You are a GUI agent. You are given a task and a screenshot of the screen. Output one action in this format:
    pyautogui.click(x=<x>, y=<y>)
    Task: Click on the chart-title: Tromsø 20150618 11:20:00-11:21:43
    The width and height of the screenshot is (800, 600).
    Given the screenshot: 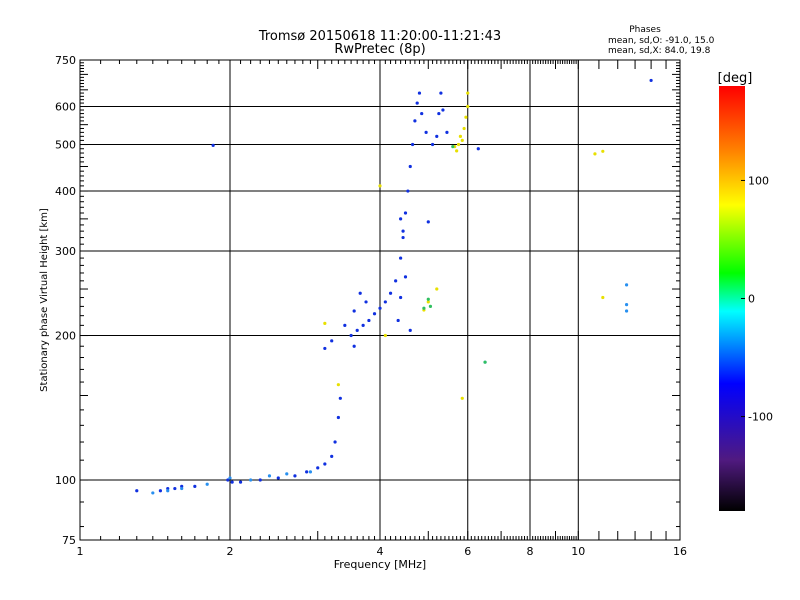 What is the action you would take?
    pyautogui.click(x=379, y=36)
    